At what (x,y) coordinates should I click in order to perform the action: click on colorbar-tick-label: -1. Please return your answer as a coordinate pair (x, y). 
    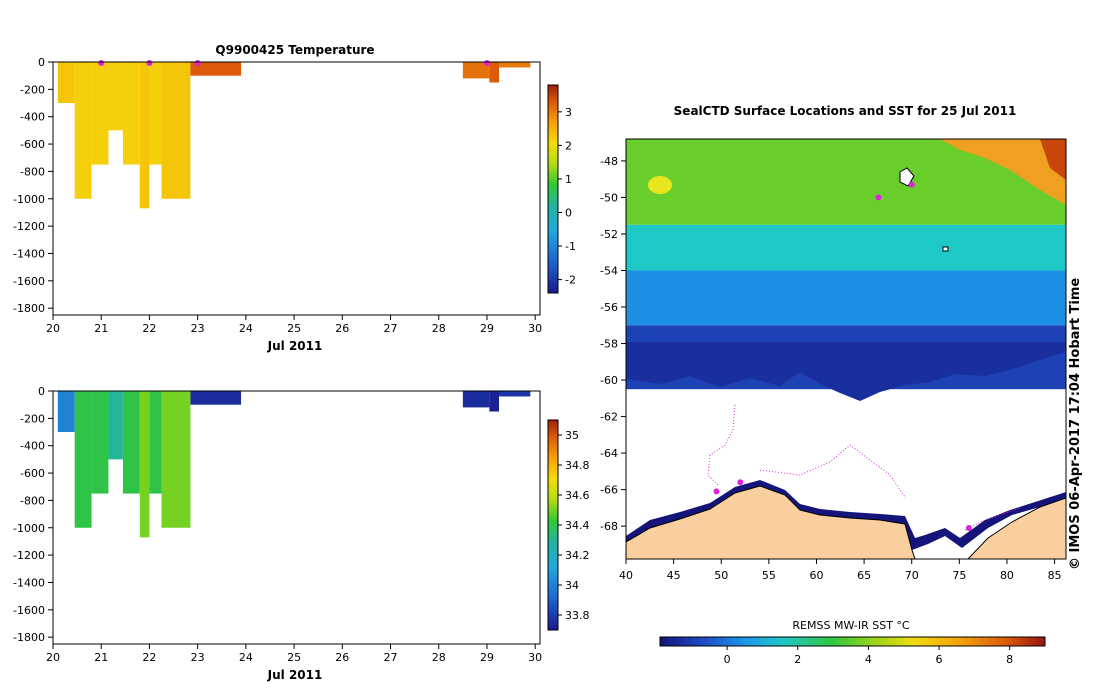
    Looking at the image, I should click on (570, 246).